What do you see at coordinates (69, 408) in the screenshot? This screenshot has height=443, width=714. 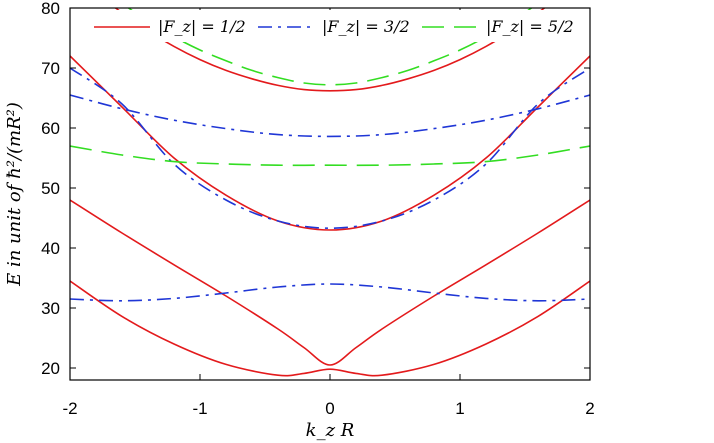 I see `x-tick-label: -2` at bounding box center [69, 408].